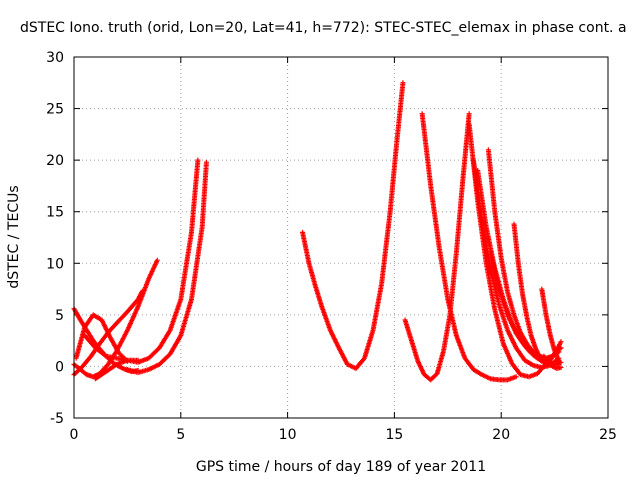  What do you see at coordinates (14, 236) in the screenshot?
I see `y-axis-label: dSTEC / TECUs` at bounding box center [14, 236].